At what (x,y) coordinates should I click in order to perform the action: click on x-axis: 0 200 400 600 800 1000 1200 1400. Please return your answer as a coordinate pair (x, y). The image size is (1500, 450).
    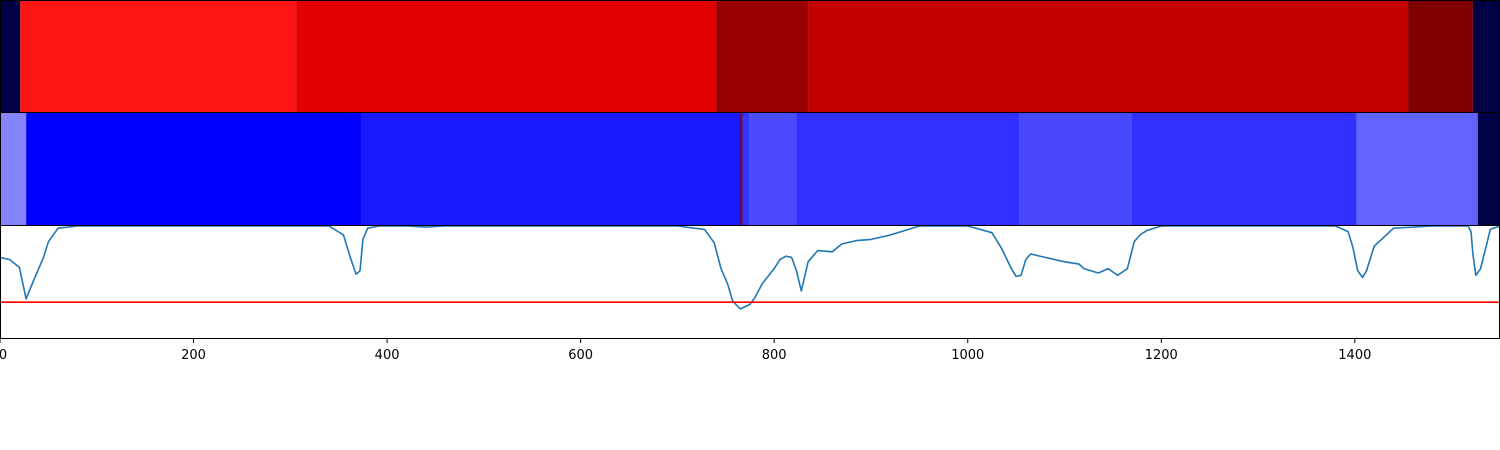
    Looking at the image, I should click on (685, 350).